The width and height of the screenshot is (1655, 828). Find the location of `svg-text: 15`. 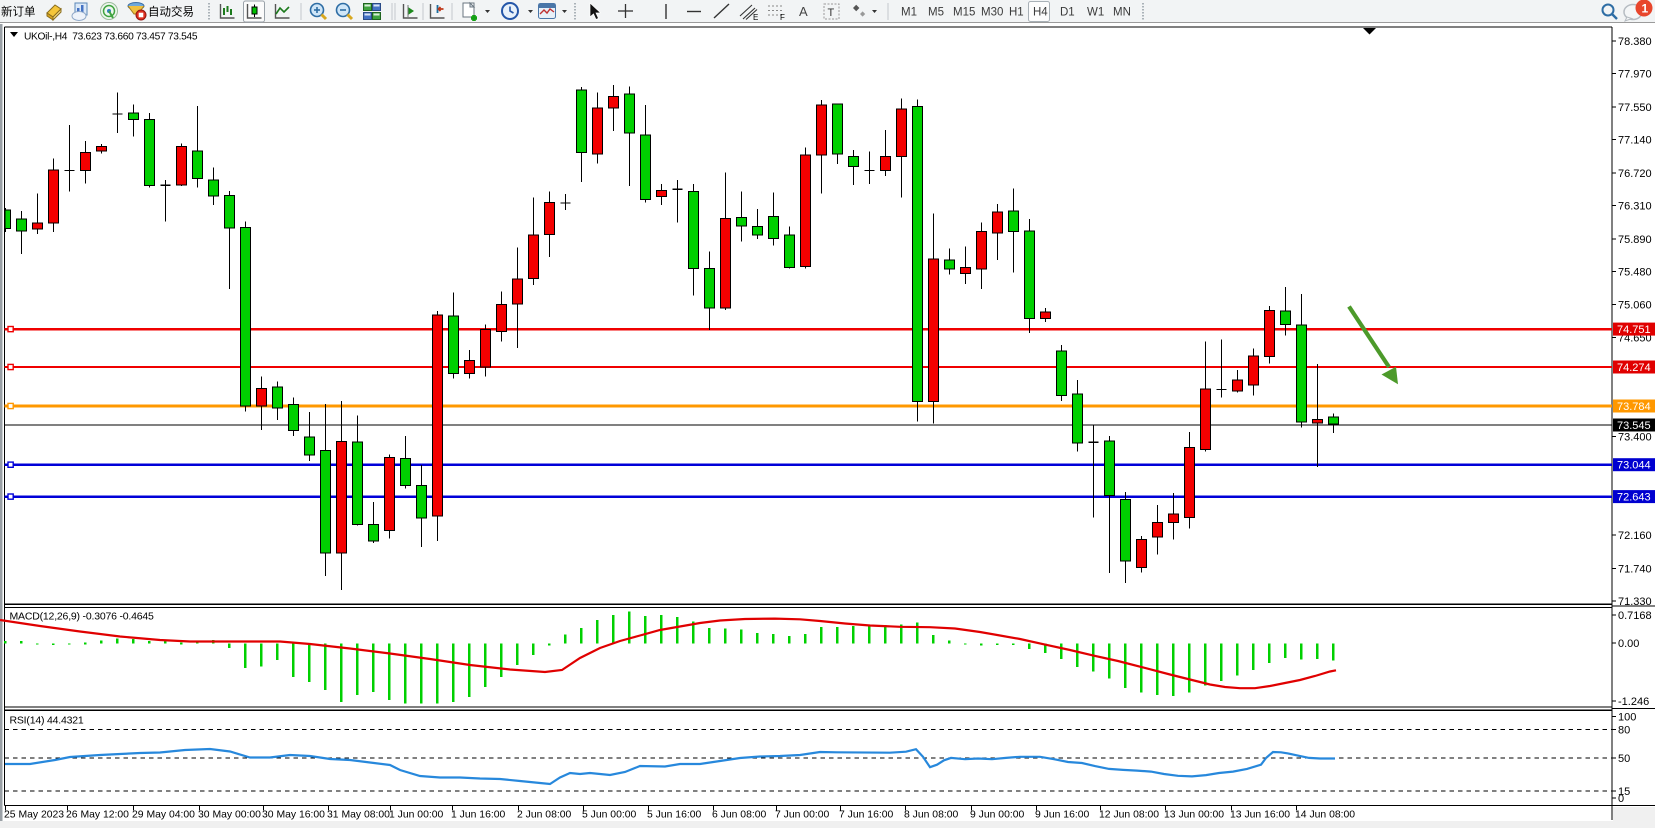

svg-text: 15 is located at coordinates (1624, 792).